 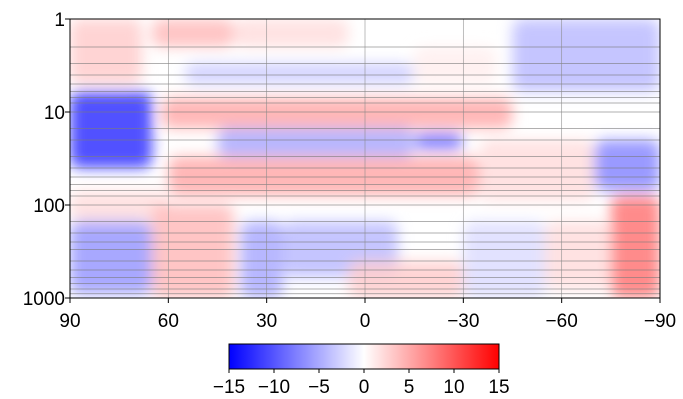 What do you see at coordinates (364, 387) in the screenshot?
I see `colorbar-tick-label: 0` at bounding box center [364, 387].